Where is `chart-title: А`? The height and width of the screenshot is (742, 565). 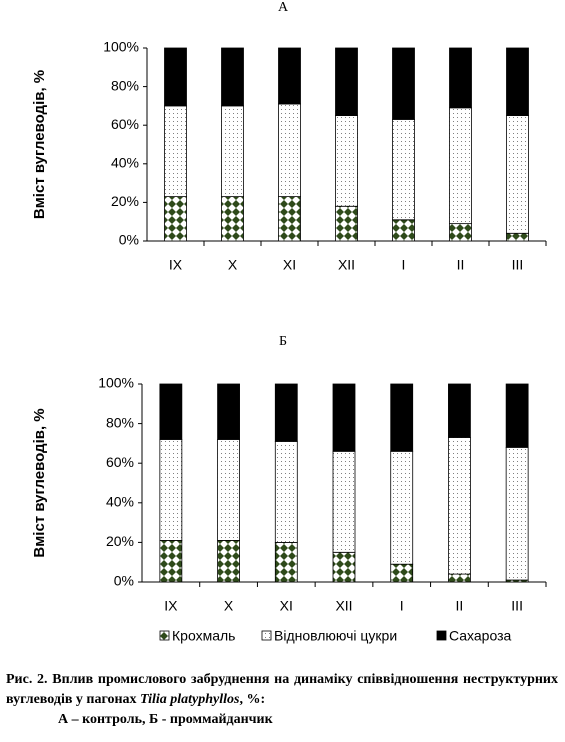
chart-title: А is located at coordinates (283, 7).